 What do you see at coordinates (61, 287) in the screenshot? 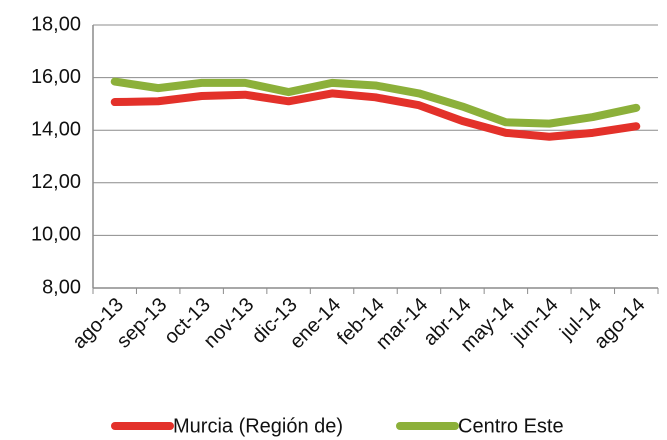
I see `y-tick-label: 8,00` at bounding box center [61, 287].